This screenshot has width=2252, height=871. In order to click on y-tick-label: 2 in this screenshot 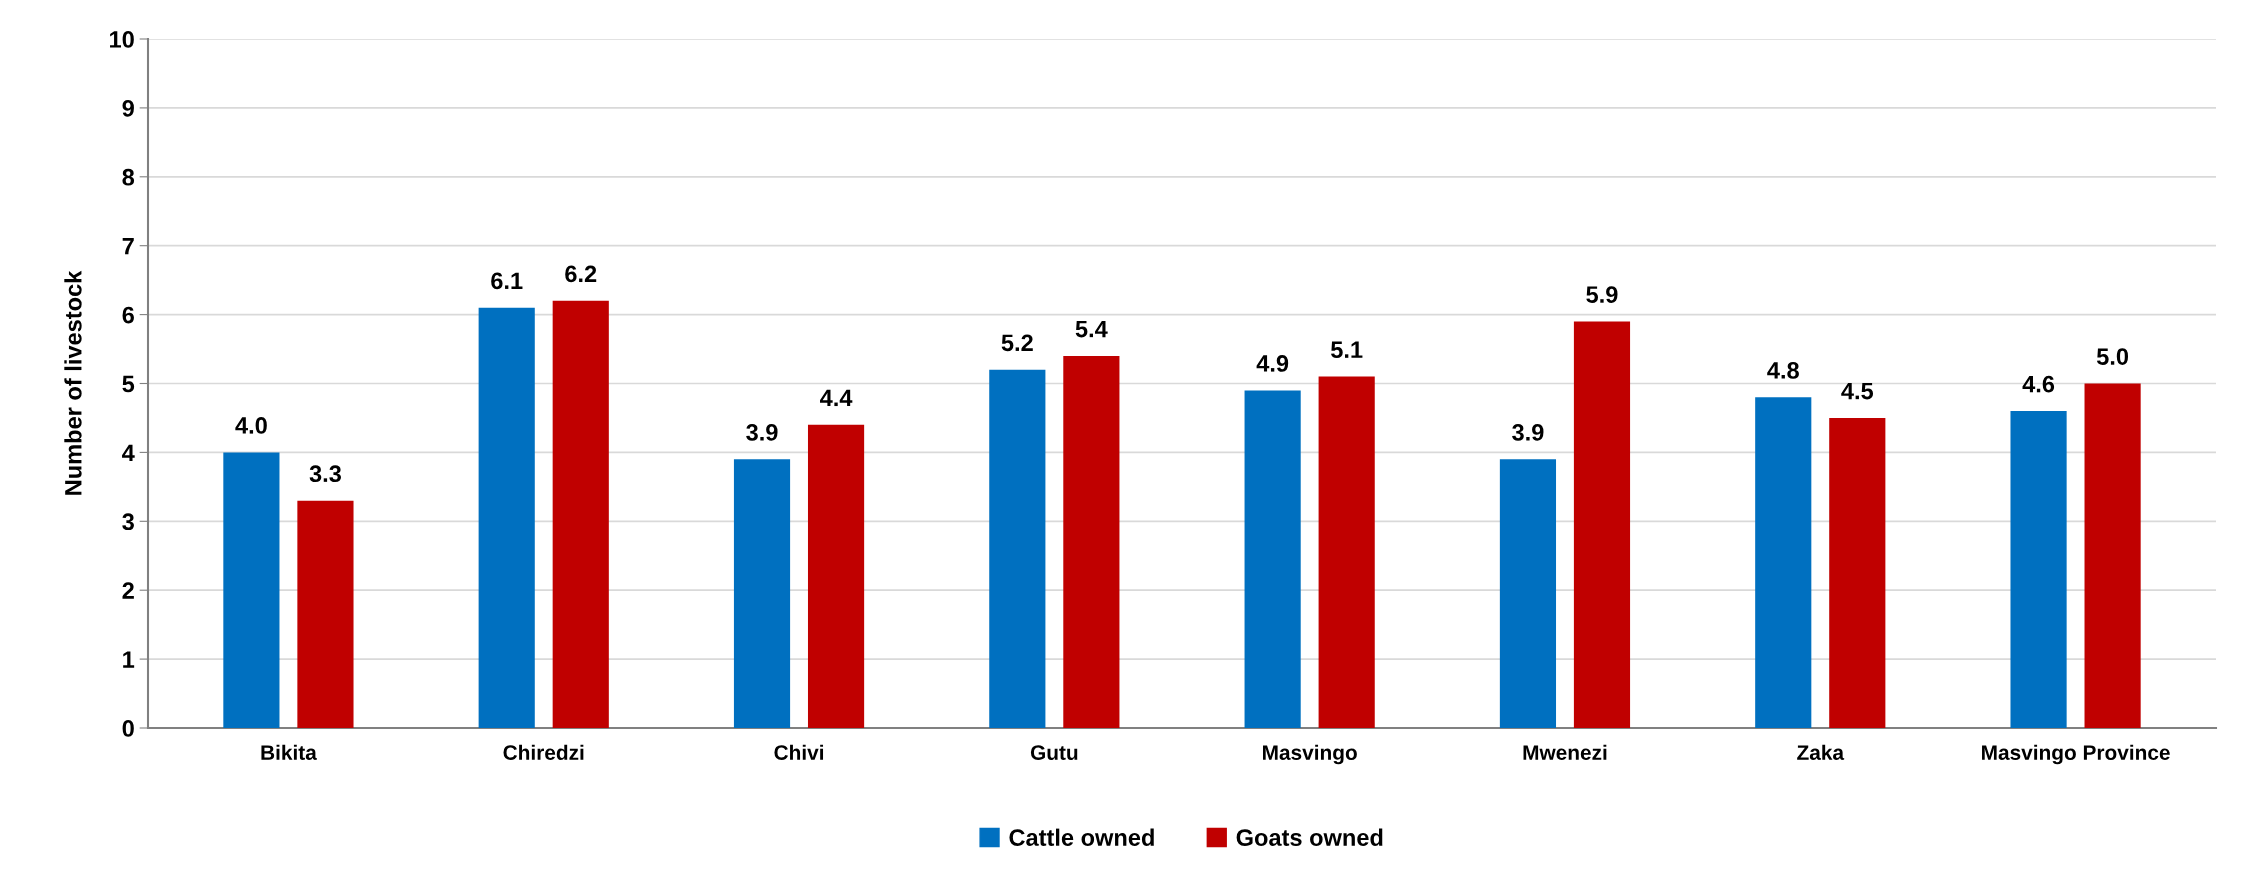, I will do `click(128, 590)`.